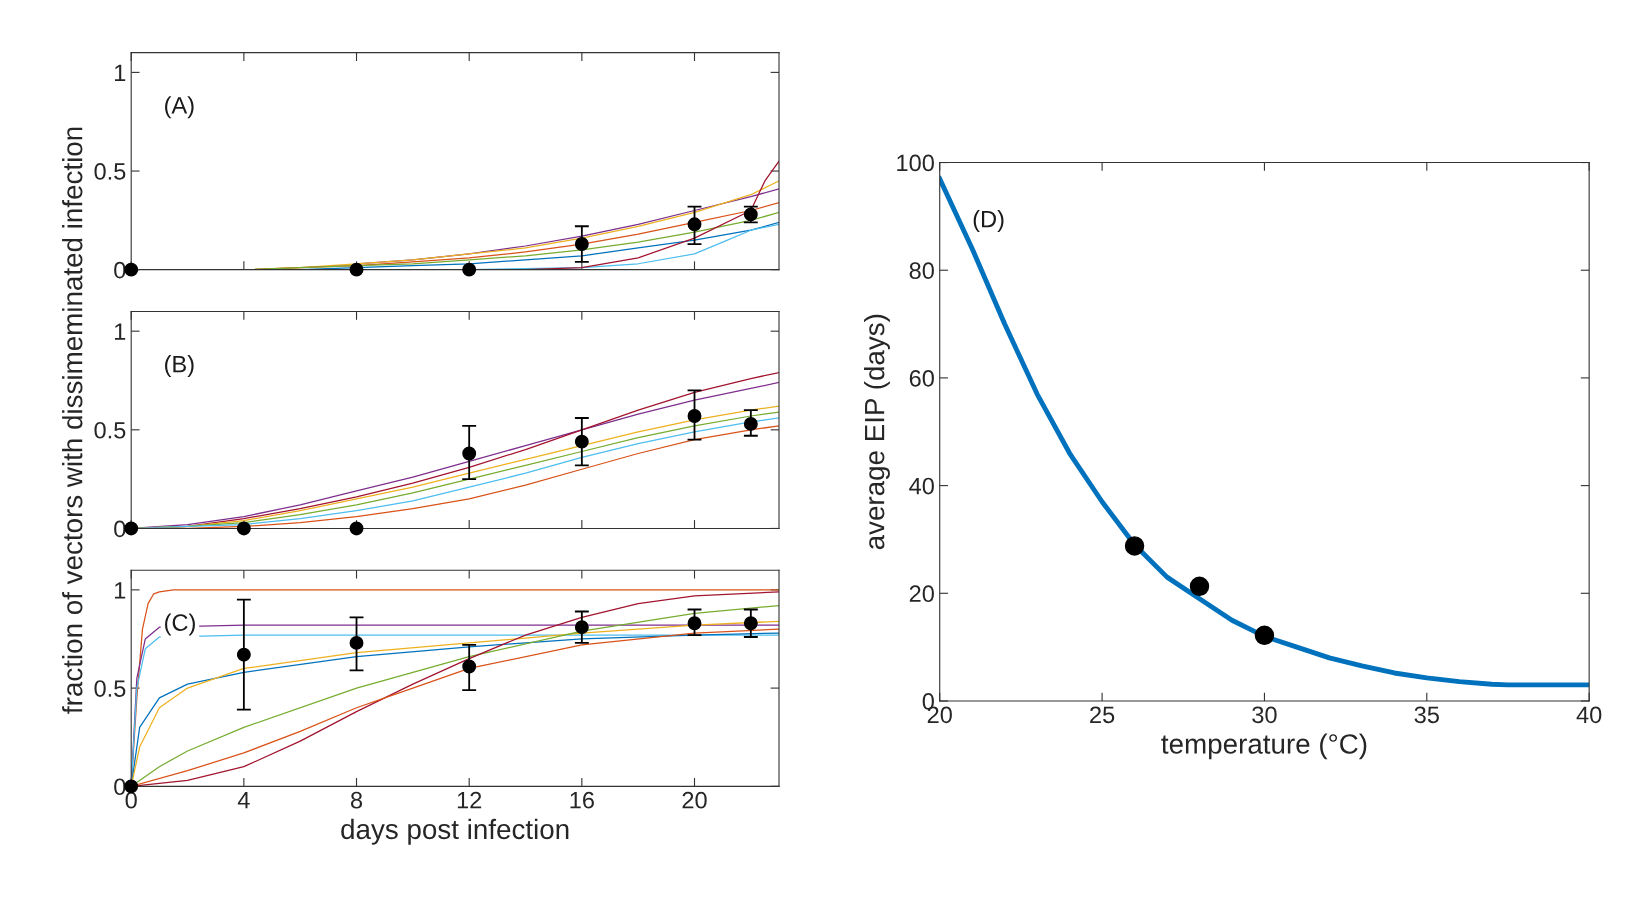  Describe the element at coordinates (180, 624) in the screenshot. I see `annotation: (C)` at that location.